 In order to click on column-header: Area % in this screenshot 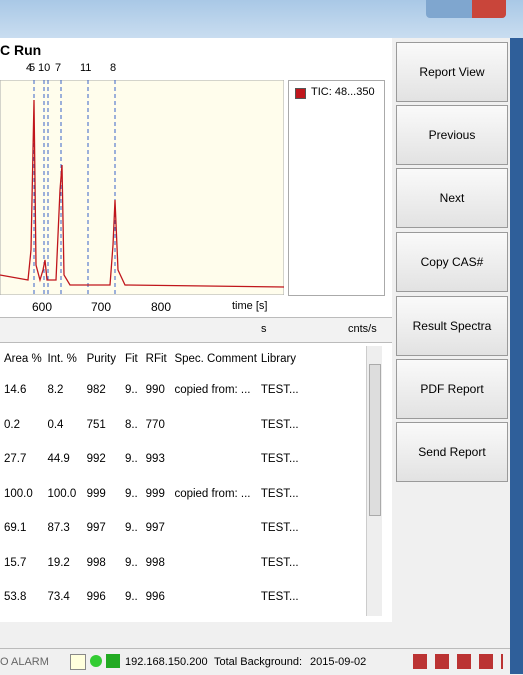, I will do `click(23, 359)`.